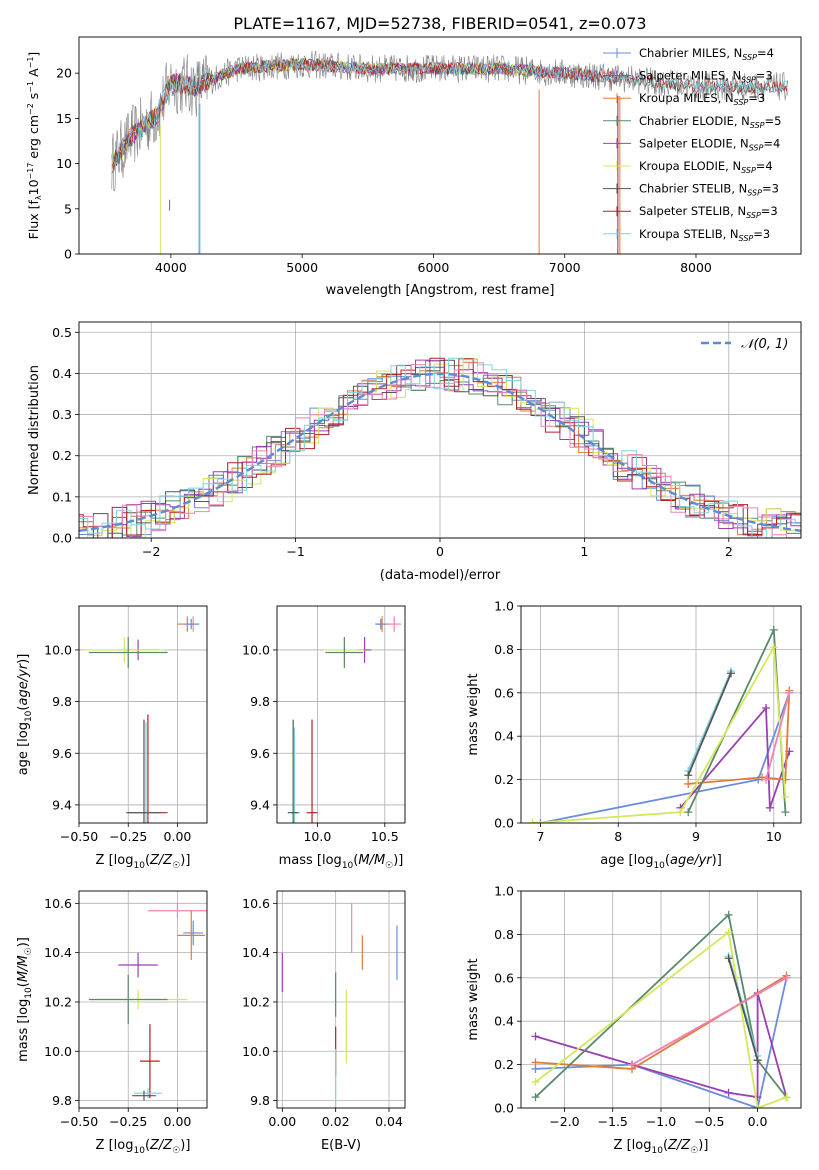 This screenshot has height=1170, width=819. Describe the element at coordinates (440, 575) in the screenshot. I see `x-axis-label: (data-model)/error` at that location.